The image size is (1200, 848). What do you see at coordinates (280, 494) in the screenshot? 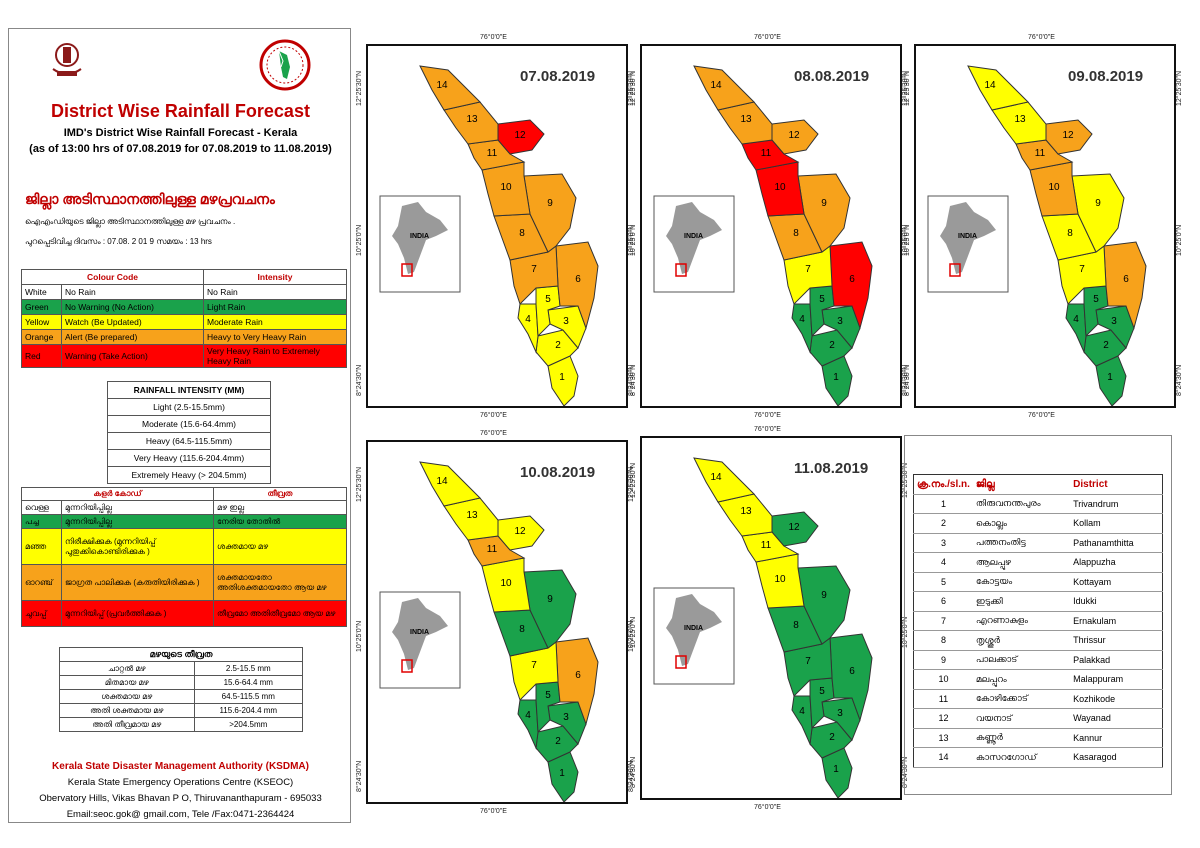
I see `mal-intensity-header: തീവ്രത` at bounding box center [280, 494].